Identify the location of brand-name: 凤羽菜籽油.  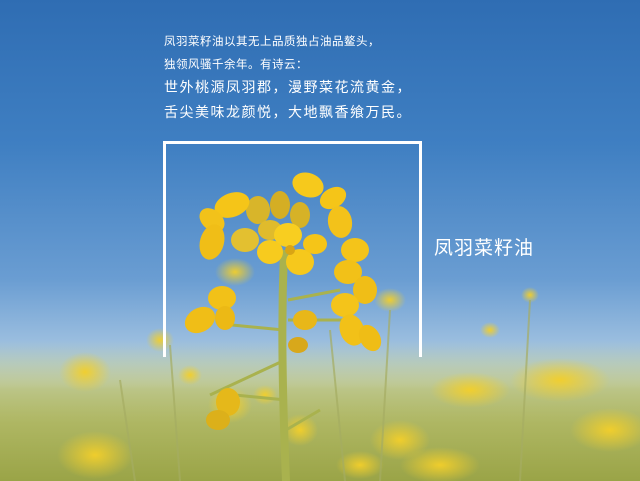
(484, 248).